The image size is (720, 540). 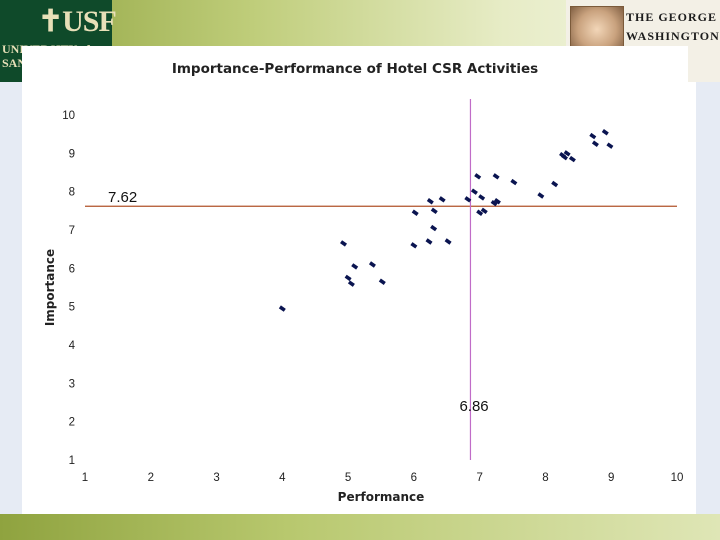 What do you see at coordinates (58, 41) in the screenshot?
I see `usf-logo: ✝USF UNIVERSITY of SAN` at bounding box center [58, 41].